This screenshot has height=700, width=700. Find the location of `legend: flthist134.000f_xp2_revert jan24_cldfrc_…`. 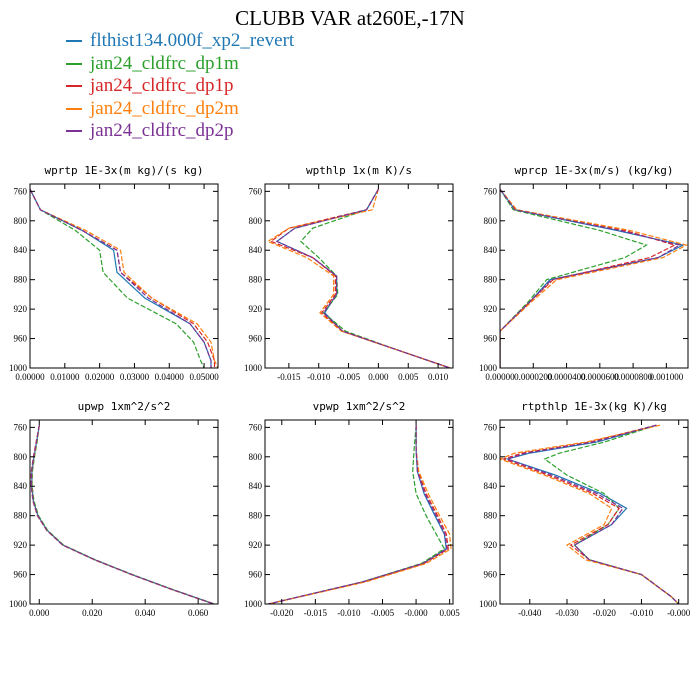

legend: flthist134.000f_xp2_revert jan24_cldfrc_… is located at coordinates (180, 86).